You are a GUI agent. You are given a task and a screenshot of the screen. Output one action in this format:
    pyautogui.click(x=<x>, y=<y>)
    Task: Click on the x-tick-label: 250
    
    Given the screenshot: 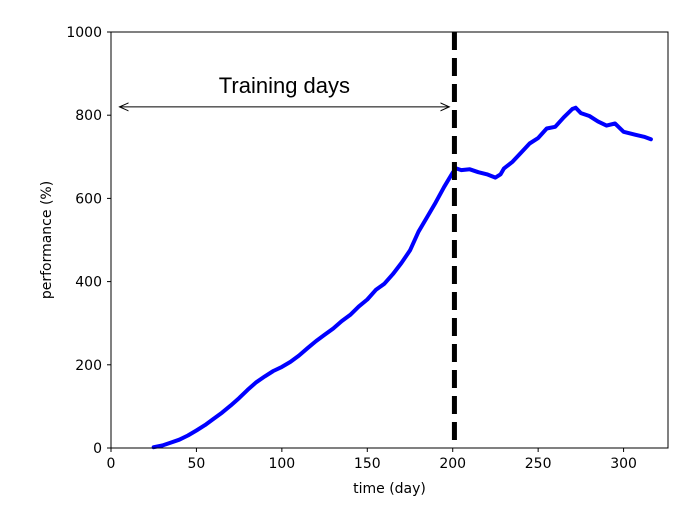 What is the action you would take?
    pyautogui.click(x=538, y=464)
    